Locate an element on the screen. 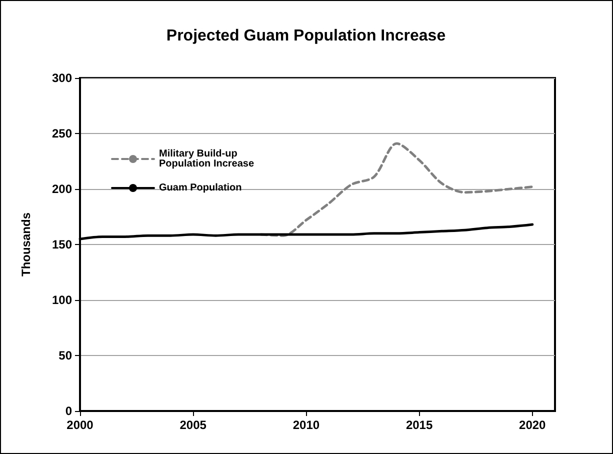  y-tick-label: 50 is located at coordinates (65, 355).